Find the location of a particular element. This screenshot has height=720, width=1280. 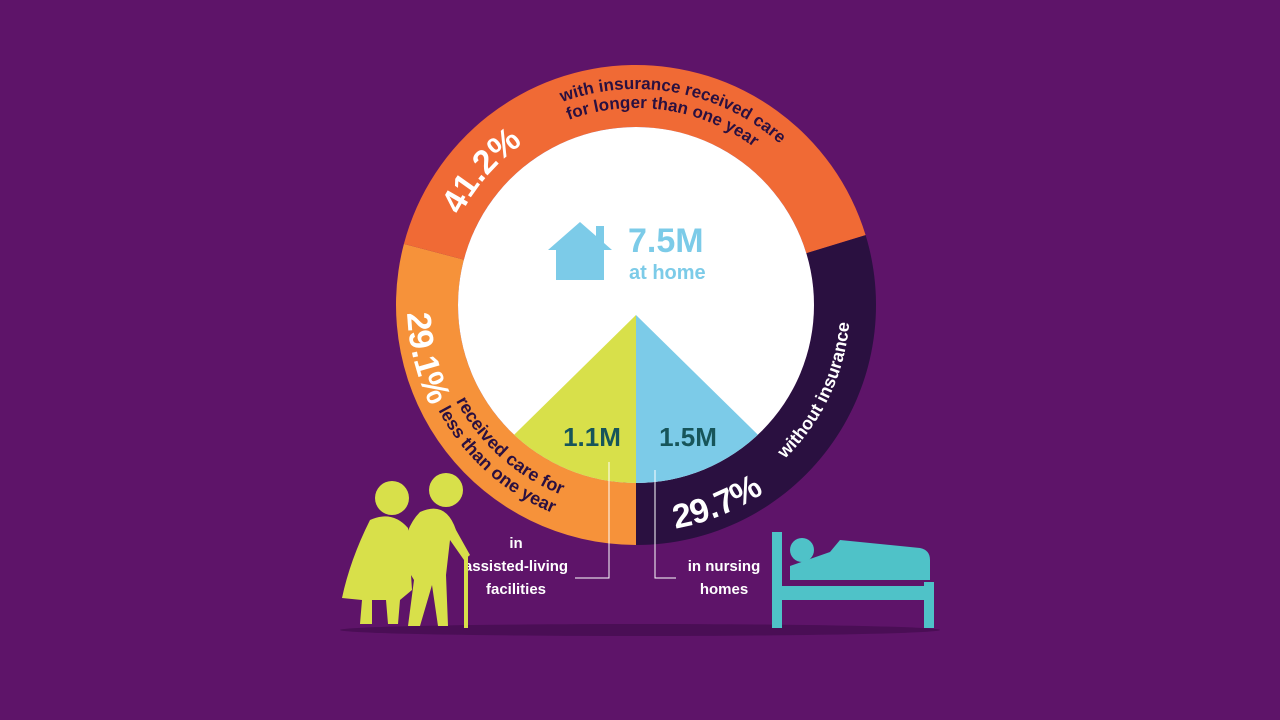

inner-circle is located at coordinates (636, 305).